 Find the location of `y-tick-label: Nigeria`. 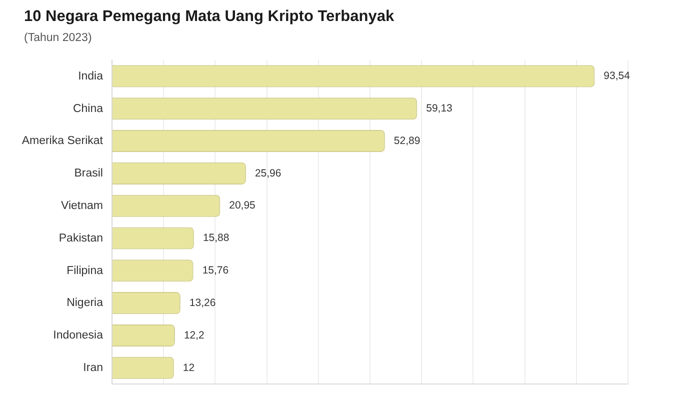

y-tick-label: Nigeria is located at coordinates (85, 303).